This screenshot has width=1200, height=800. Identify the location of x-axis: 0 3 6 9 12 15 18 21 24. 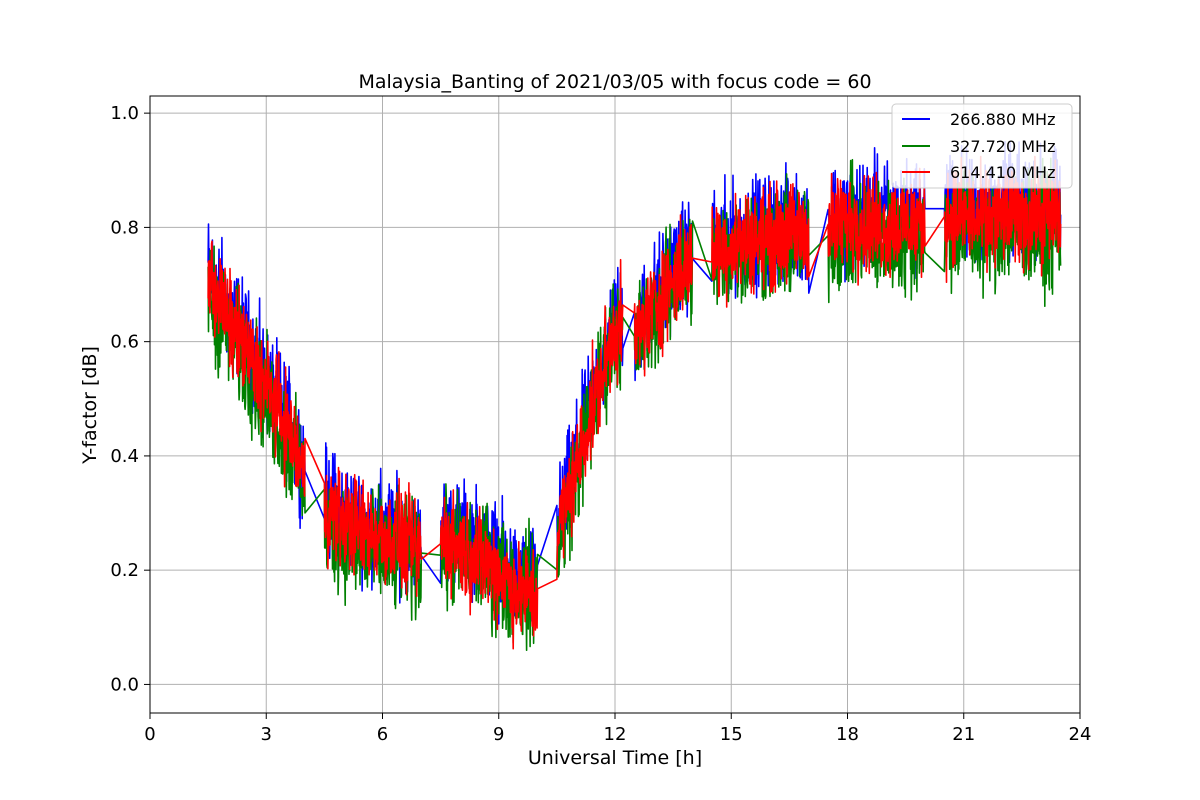
(617, 729).